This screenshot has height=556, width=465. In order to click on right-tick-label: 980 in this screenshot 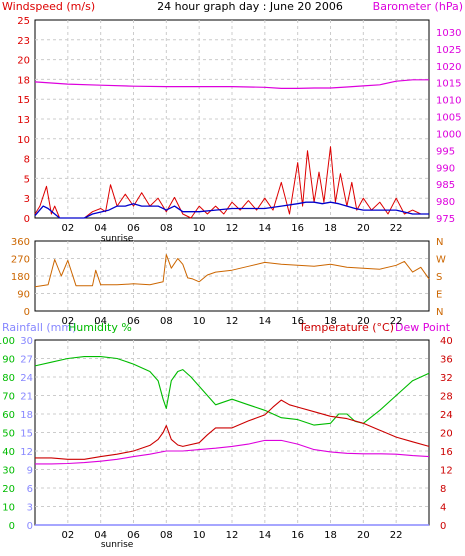, I will do `click(445, 202)`.